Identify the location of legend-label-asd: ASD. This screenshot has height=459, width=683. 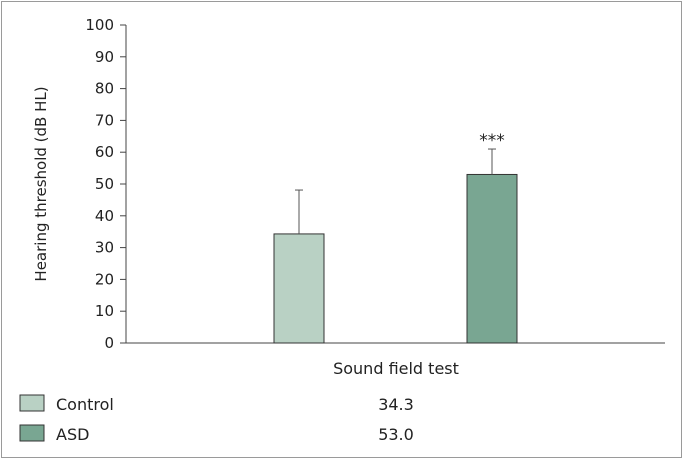
(72, 434).